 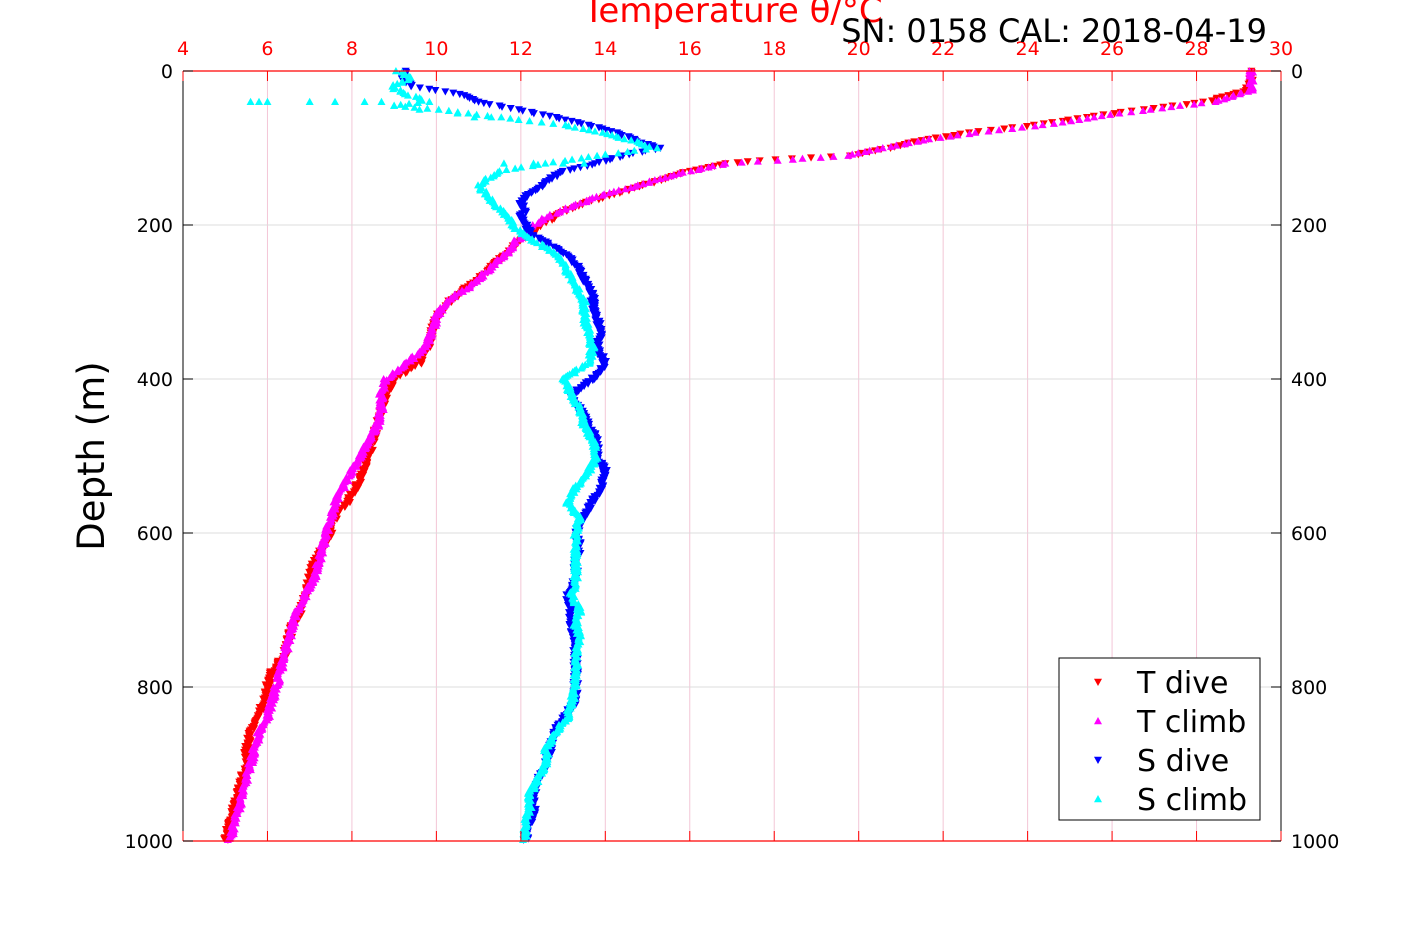 I want to click on y-tick-label-left: 600, so click(x=155, y=534).